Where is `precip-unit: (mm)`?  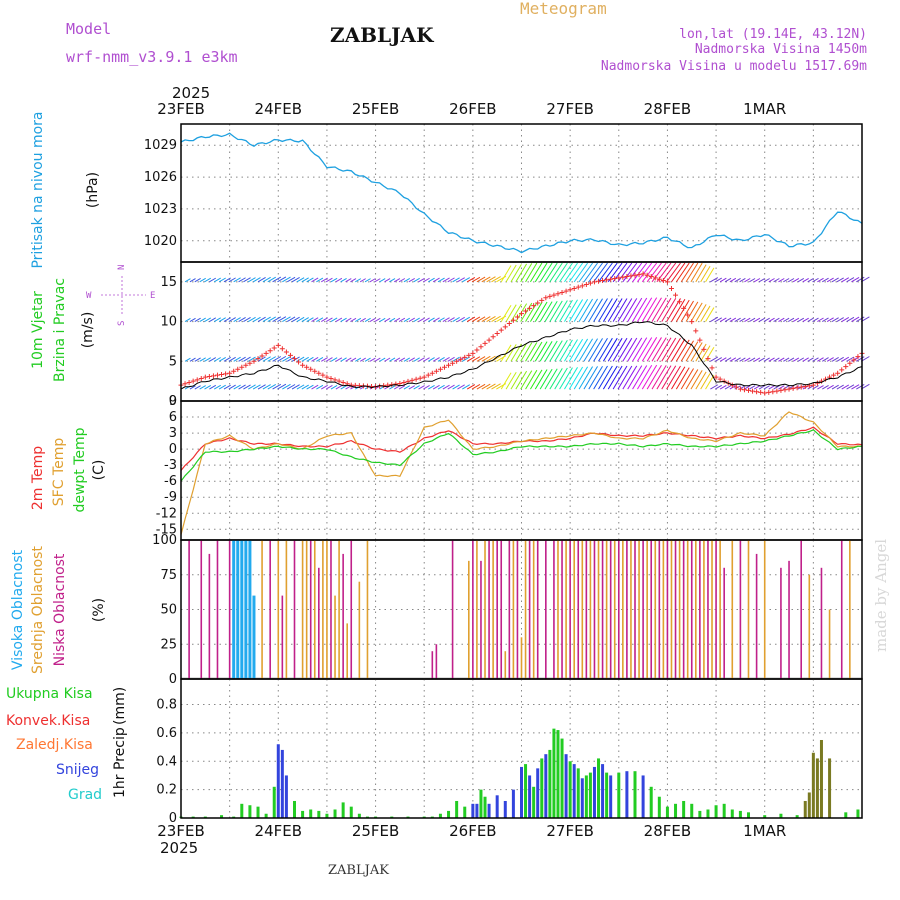
precip-unit: (mm) is located at coordinates (120, 706).